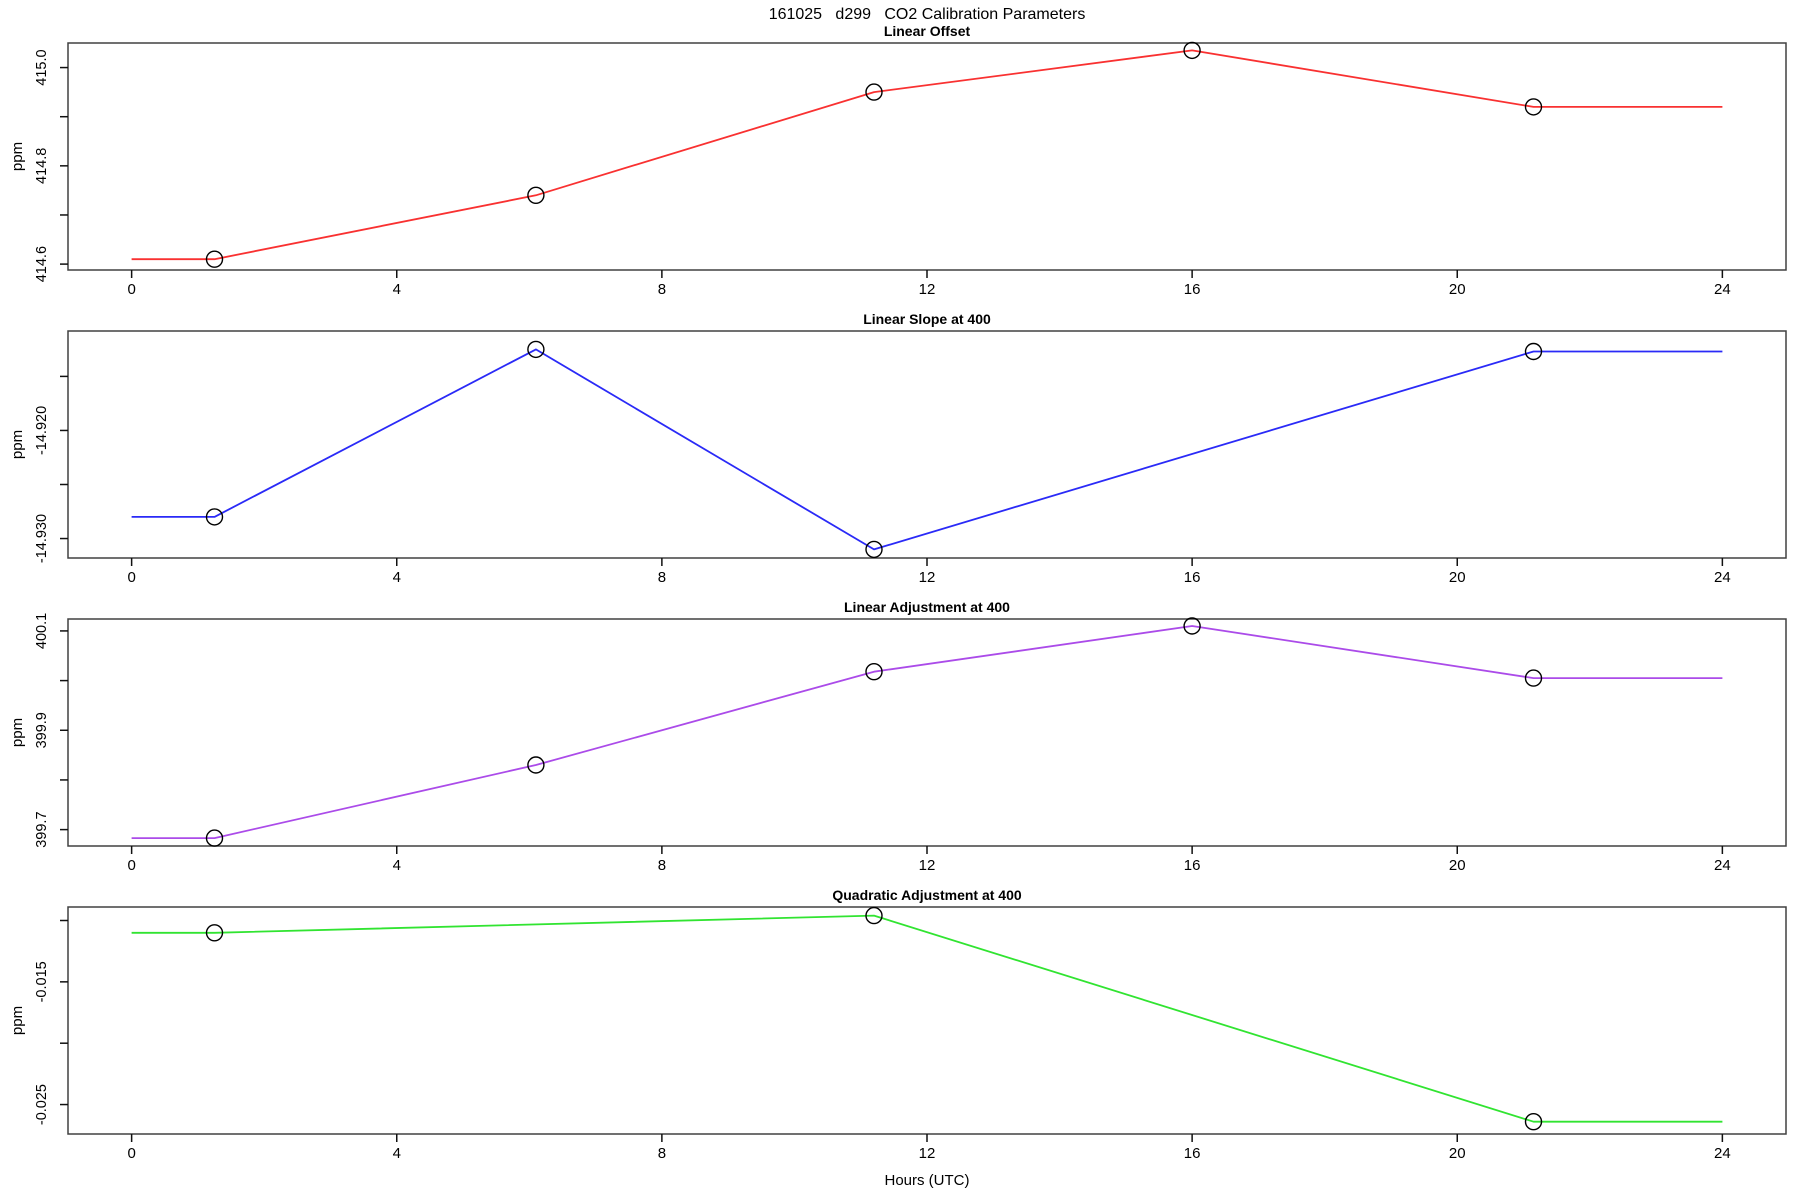 The image size is (1800, 1200). What do you see at coordinates (42, 631) in the screenshot?
I see `y-tick-label: 400.1` at bounding box center [42, 631].